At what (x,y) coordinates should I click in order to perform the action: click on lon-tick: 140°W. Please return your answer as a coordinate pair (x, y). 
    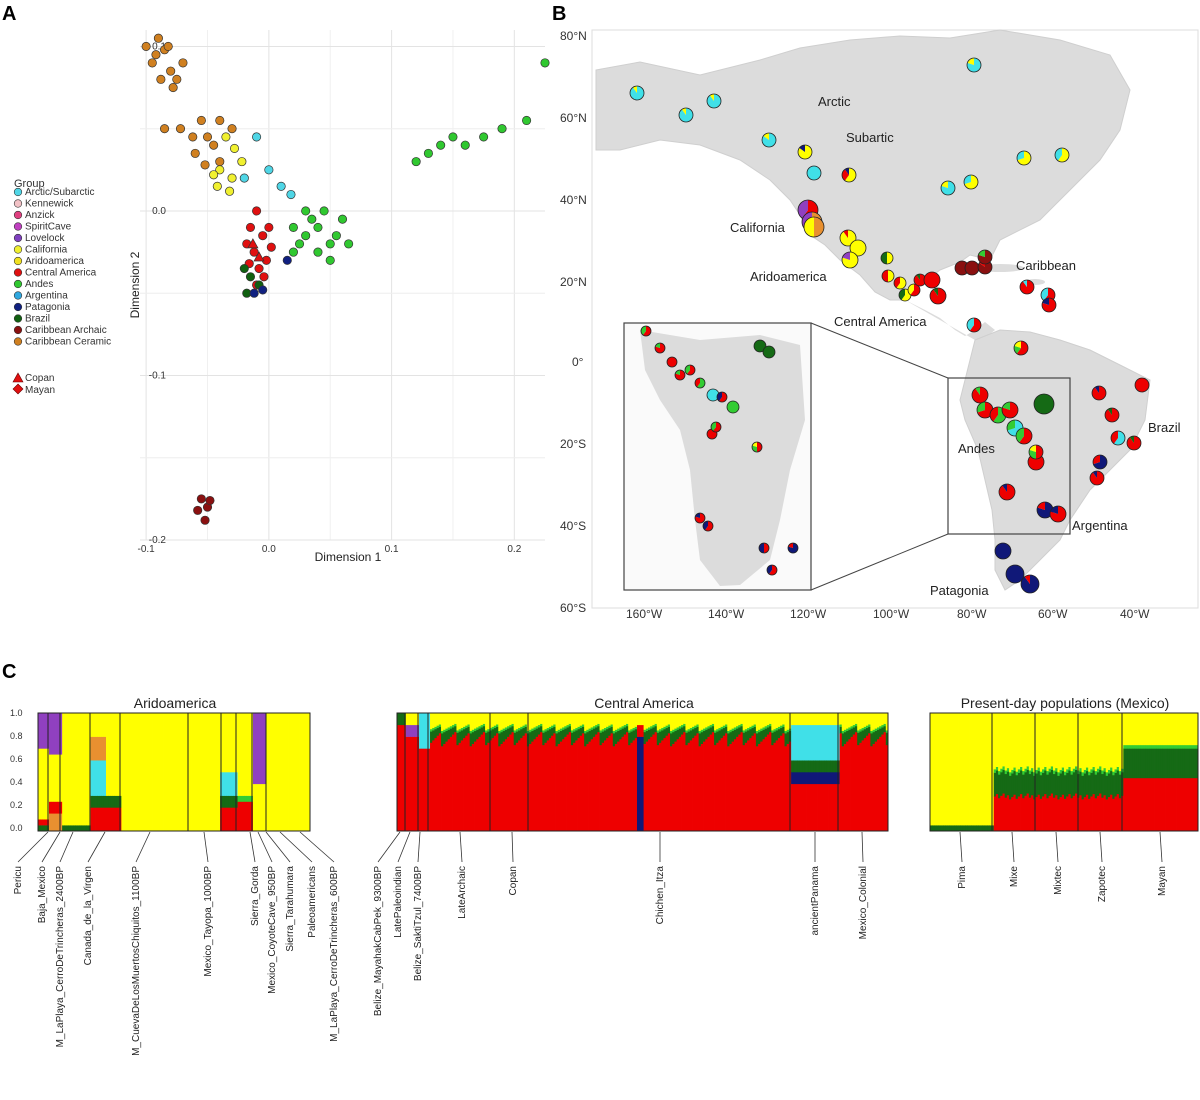
    Looking at the image, I should click on (726, 614).